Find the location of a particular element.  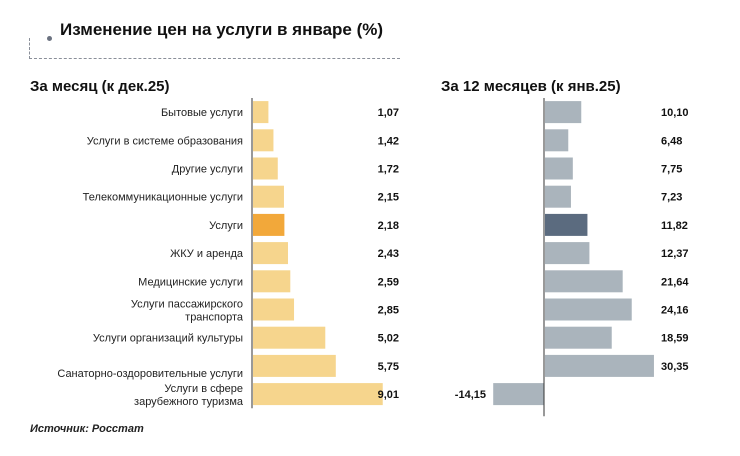

right-value-label: 21,64 is located at coordinates (675, 282).